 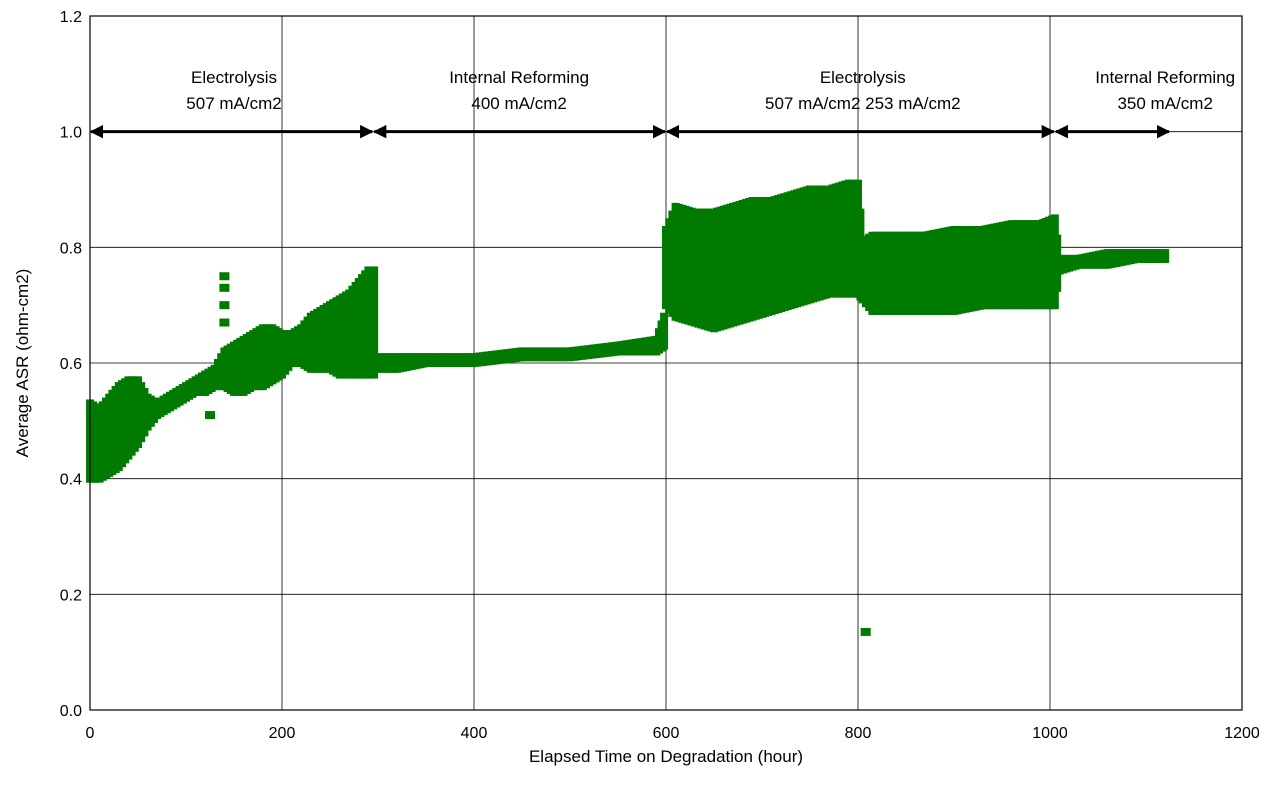 I want to click on phase-annotation-text: 507 mA/cm2 253 mA/cm2, so click(x=863, y=103).